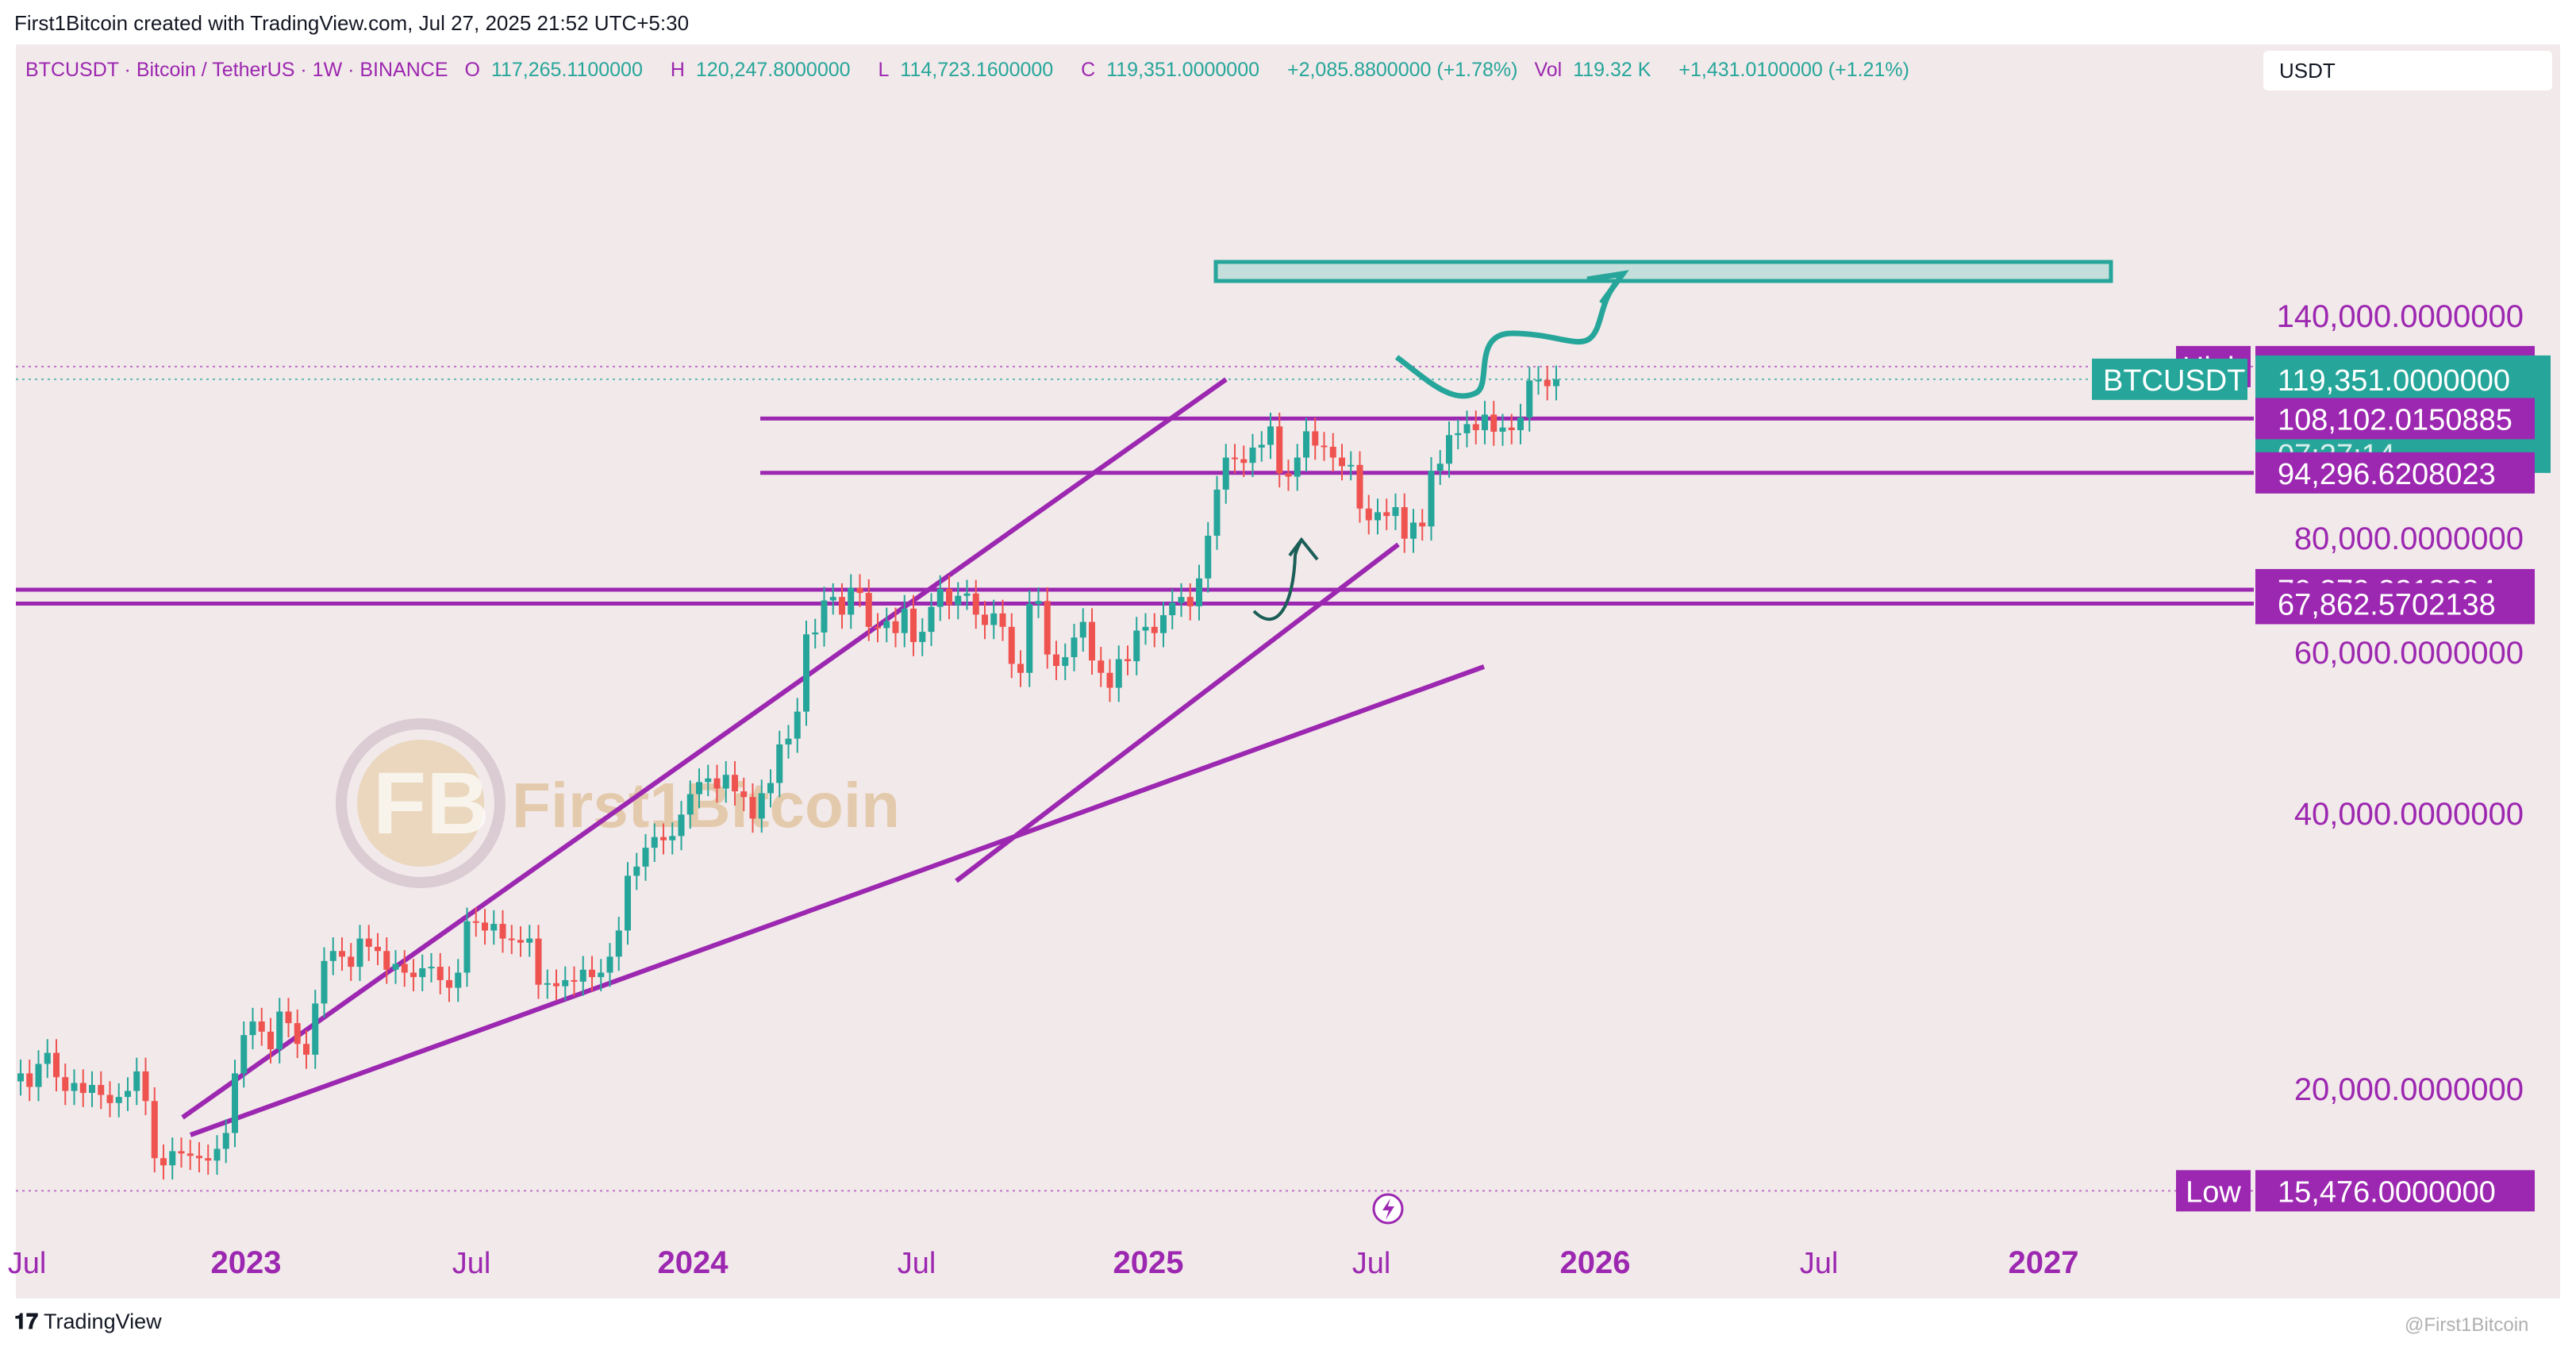 The height and width of the screenshot is (1354, 2576). I want to click on price-tag: 94,296.6208023, so click(2395, 473).